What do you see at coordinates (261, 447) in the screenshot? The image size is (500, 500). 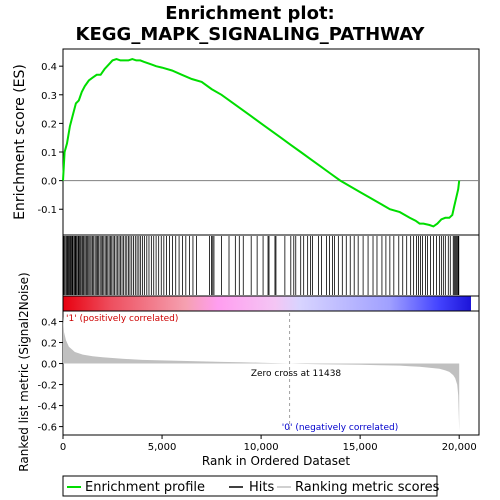 I see `x-tick-label: 10,000` at bounding box center [261, 447].